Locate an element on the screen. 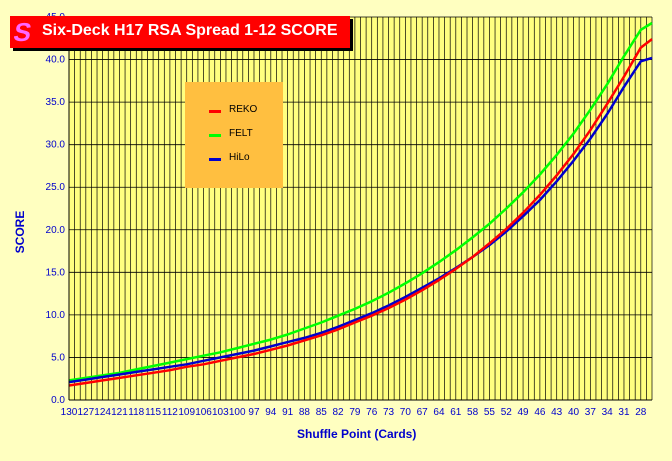  x-tick-label: 73 is located at coordinates (389, 412).